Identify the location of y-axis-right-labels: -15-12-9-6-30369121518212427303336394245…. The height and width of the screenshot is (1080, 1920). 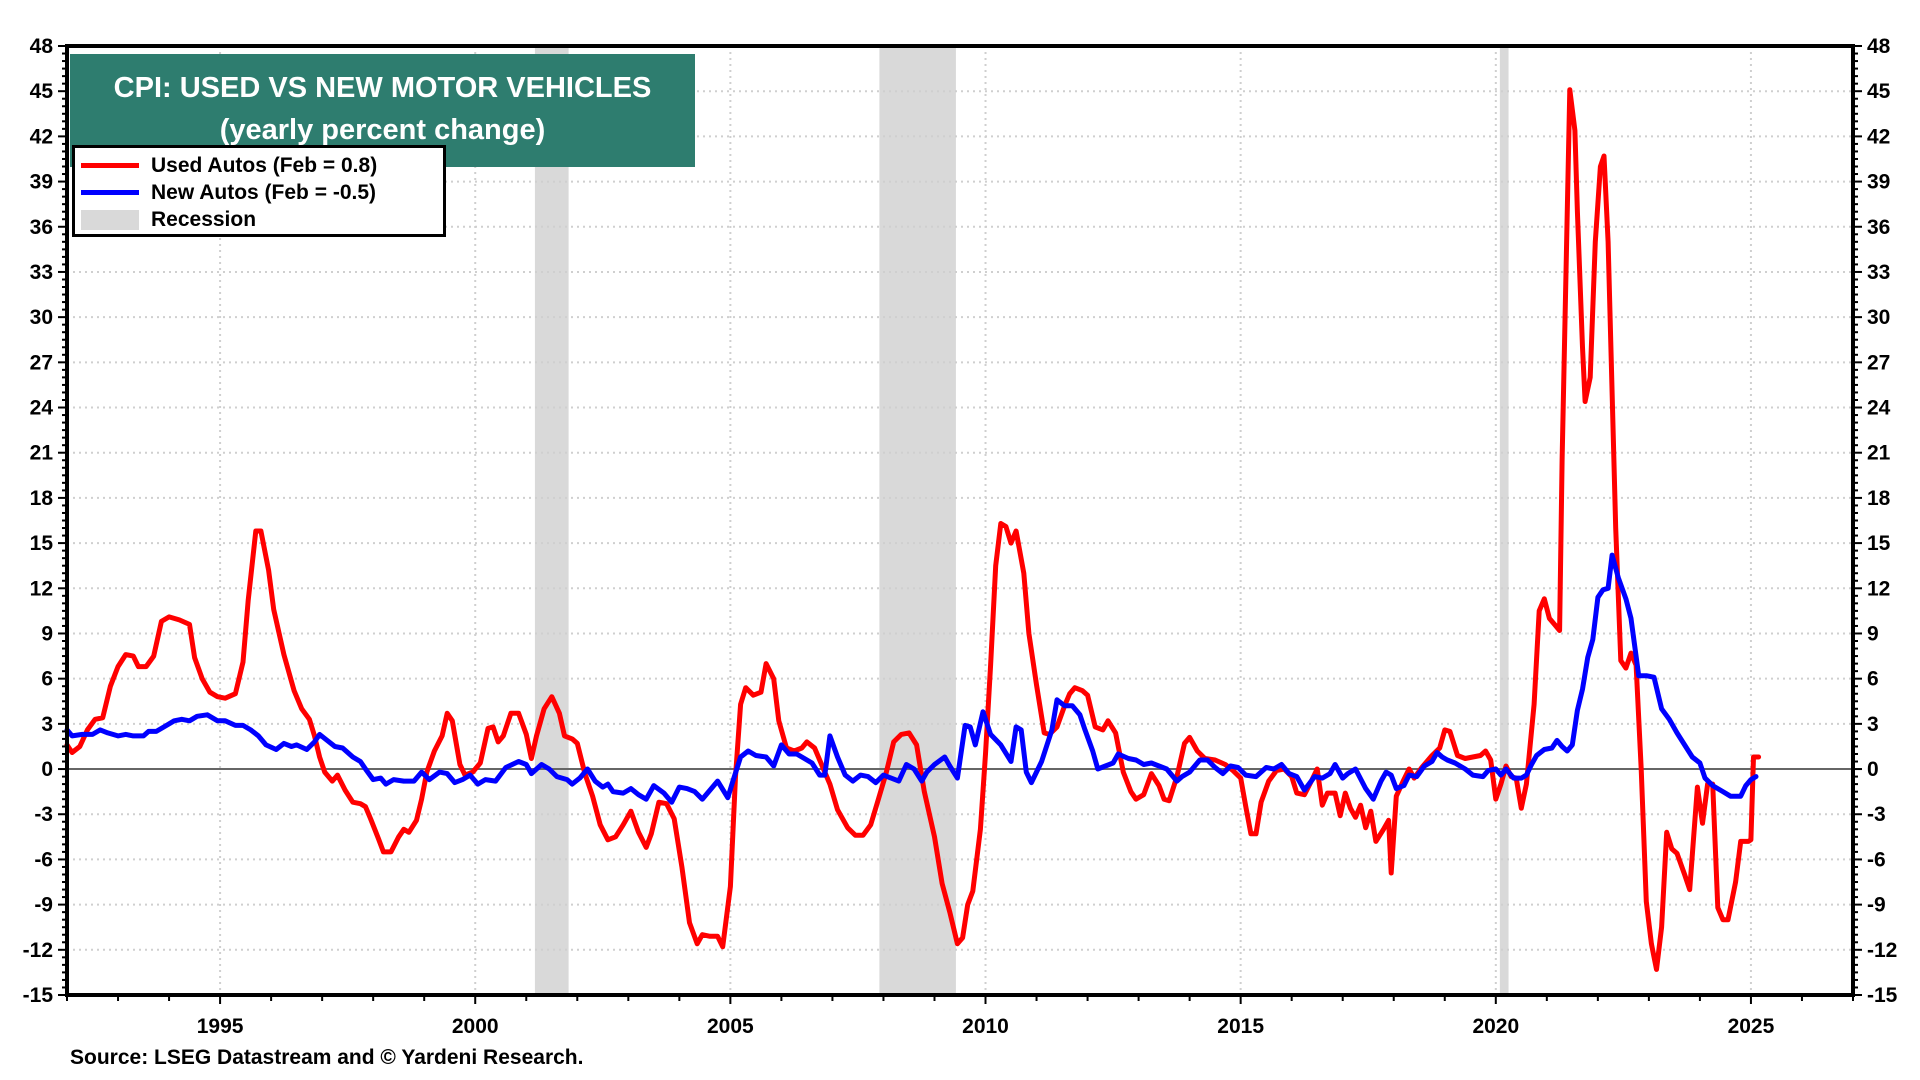
(1882, 521).